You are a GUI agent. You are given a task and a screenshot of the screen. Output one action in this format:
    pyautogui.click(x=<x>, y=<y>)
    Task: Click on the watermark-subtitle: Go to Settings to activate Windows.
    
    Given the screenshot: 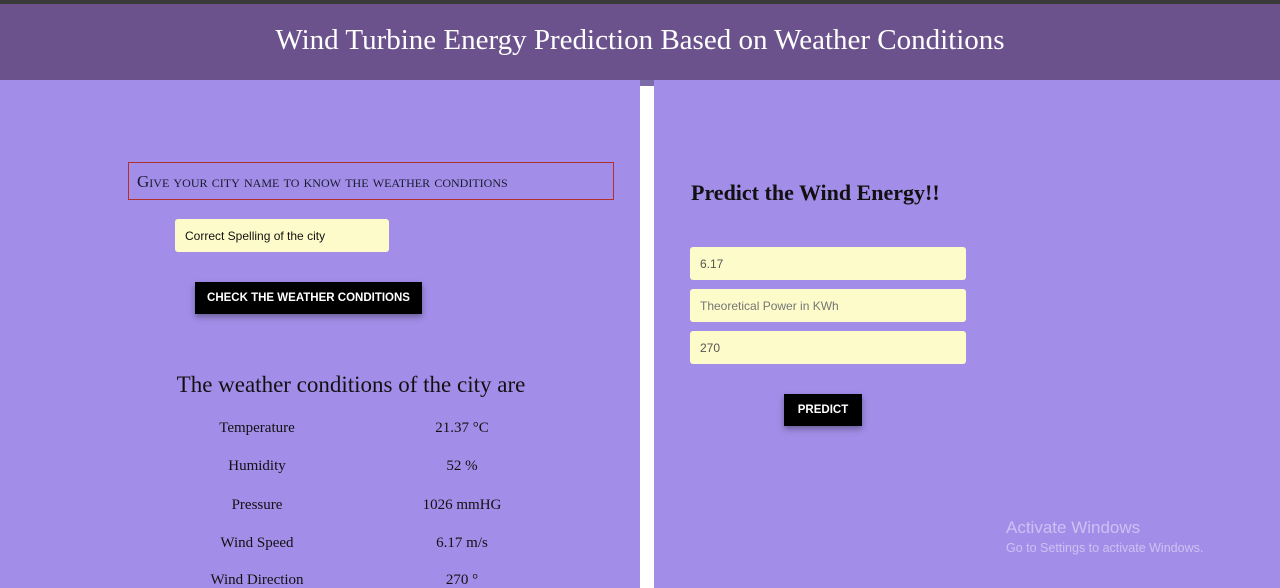 What is the action you would take?
    pyautogui.click(x=1105, y=548)
    